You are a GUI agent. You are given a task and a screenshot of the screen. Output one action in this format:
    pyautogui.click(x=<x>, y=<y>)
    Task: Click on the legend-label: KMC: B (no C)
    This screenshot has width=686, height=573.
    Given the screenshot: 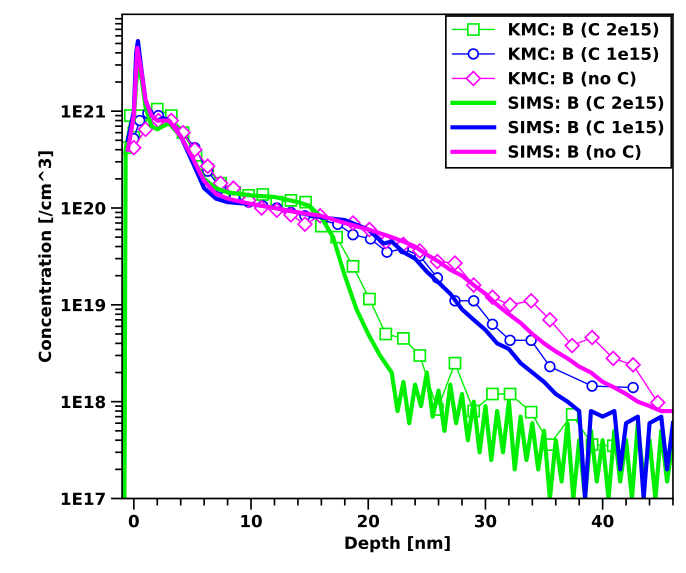 What is the action you would take?
    pyautogui.click(x=572, y=79)
    